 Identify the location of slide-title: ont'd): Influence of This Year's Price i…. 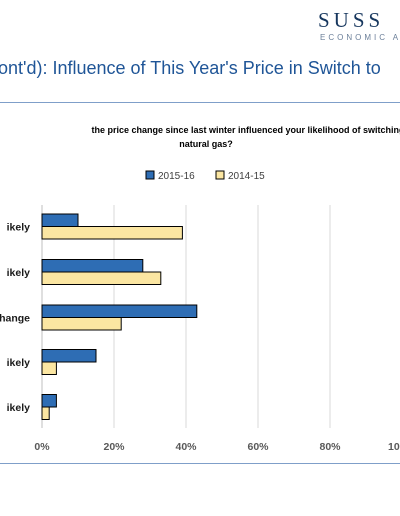
(190, 68).